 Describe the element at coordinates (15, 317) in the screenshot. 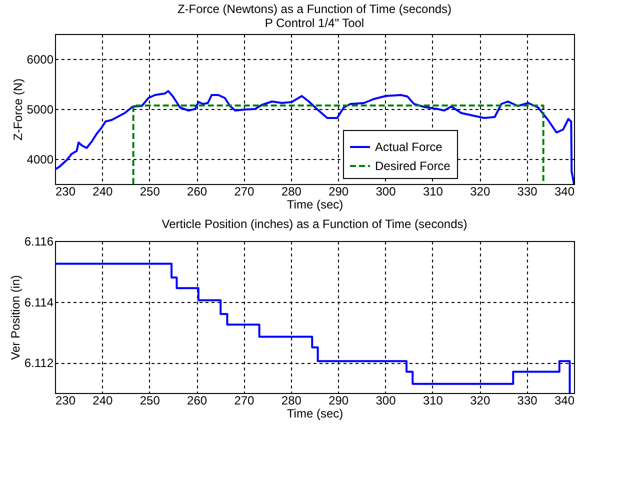

I see `y-axis-title: Ver Position (in)` at that location.